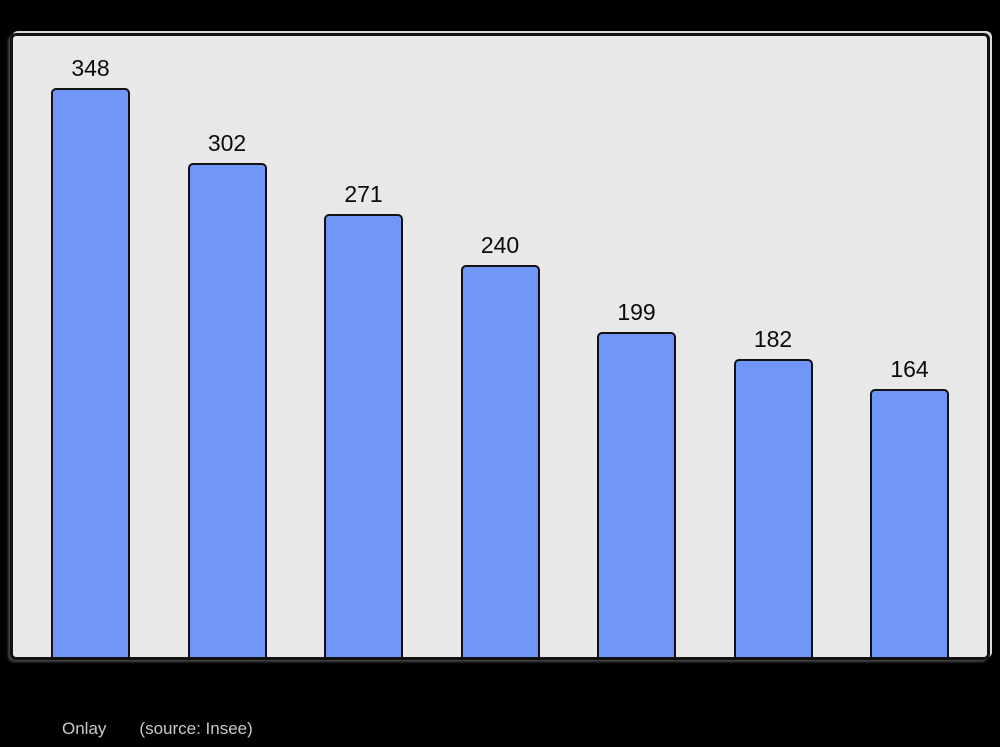 The height and width of the screenshot is (747, 1000). Describe the element at coordinates (500, 244) in the screenshot. I see `bar-value-label: 240` at that location.